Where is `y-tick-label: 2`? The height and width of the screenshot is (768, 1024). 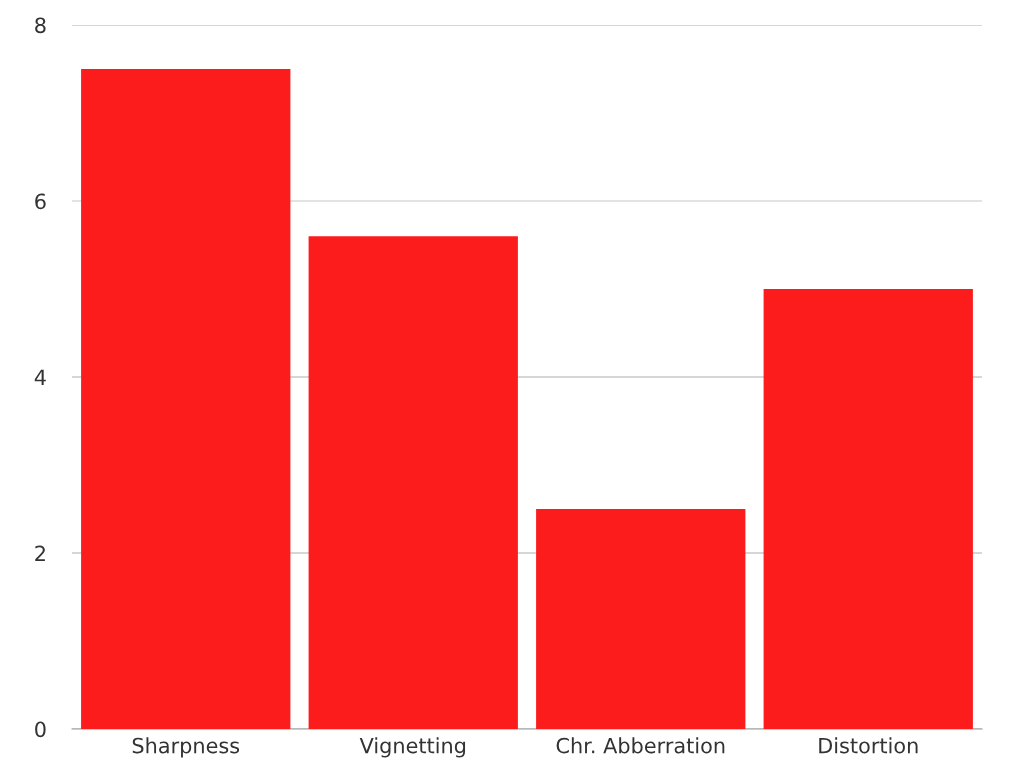 y-tick-label: 2 is located at coordinates (40, 553).